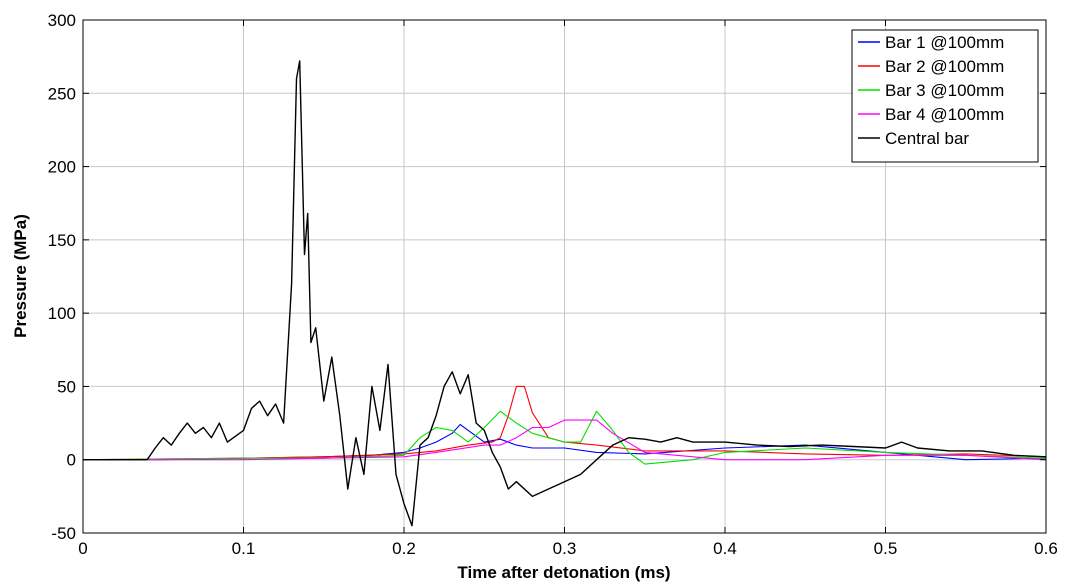 The image size is (1067, 583). I want to click on x-tick-labels: 0 0.1 0.2 0.3 0.4 0.5 0.6, so click(568, 548).